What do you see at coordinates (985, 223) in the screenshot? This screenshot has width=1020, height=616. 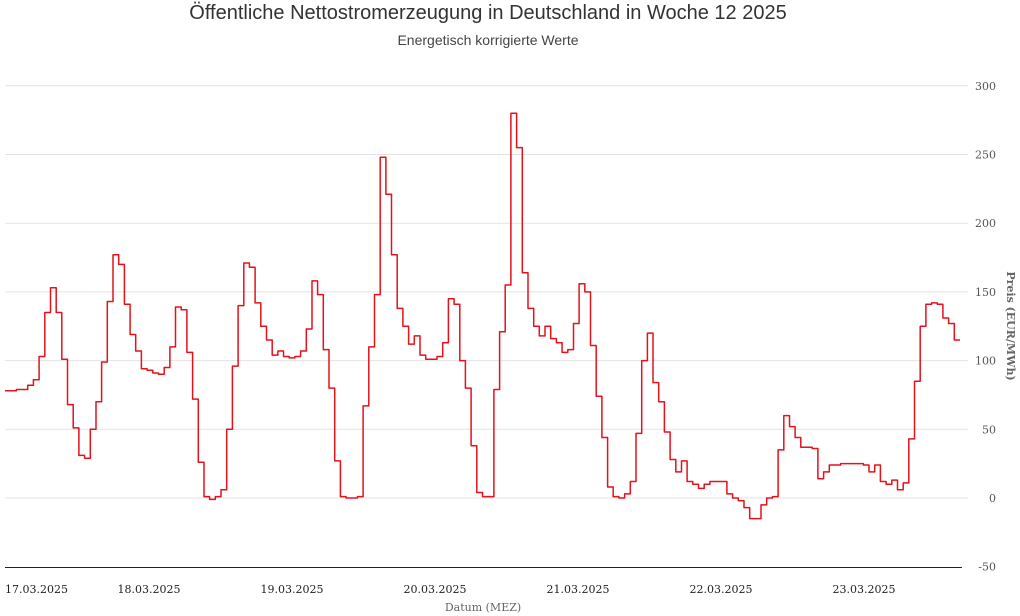 I see `y-tick-label: 200` at bounding box center [985, 223].